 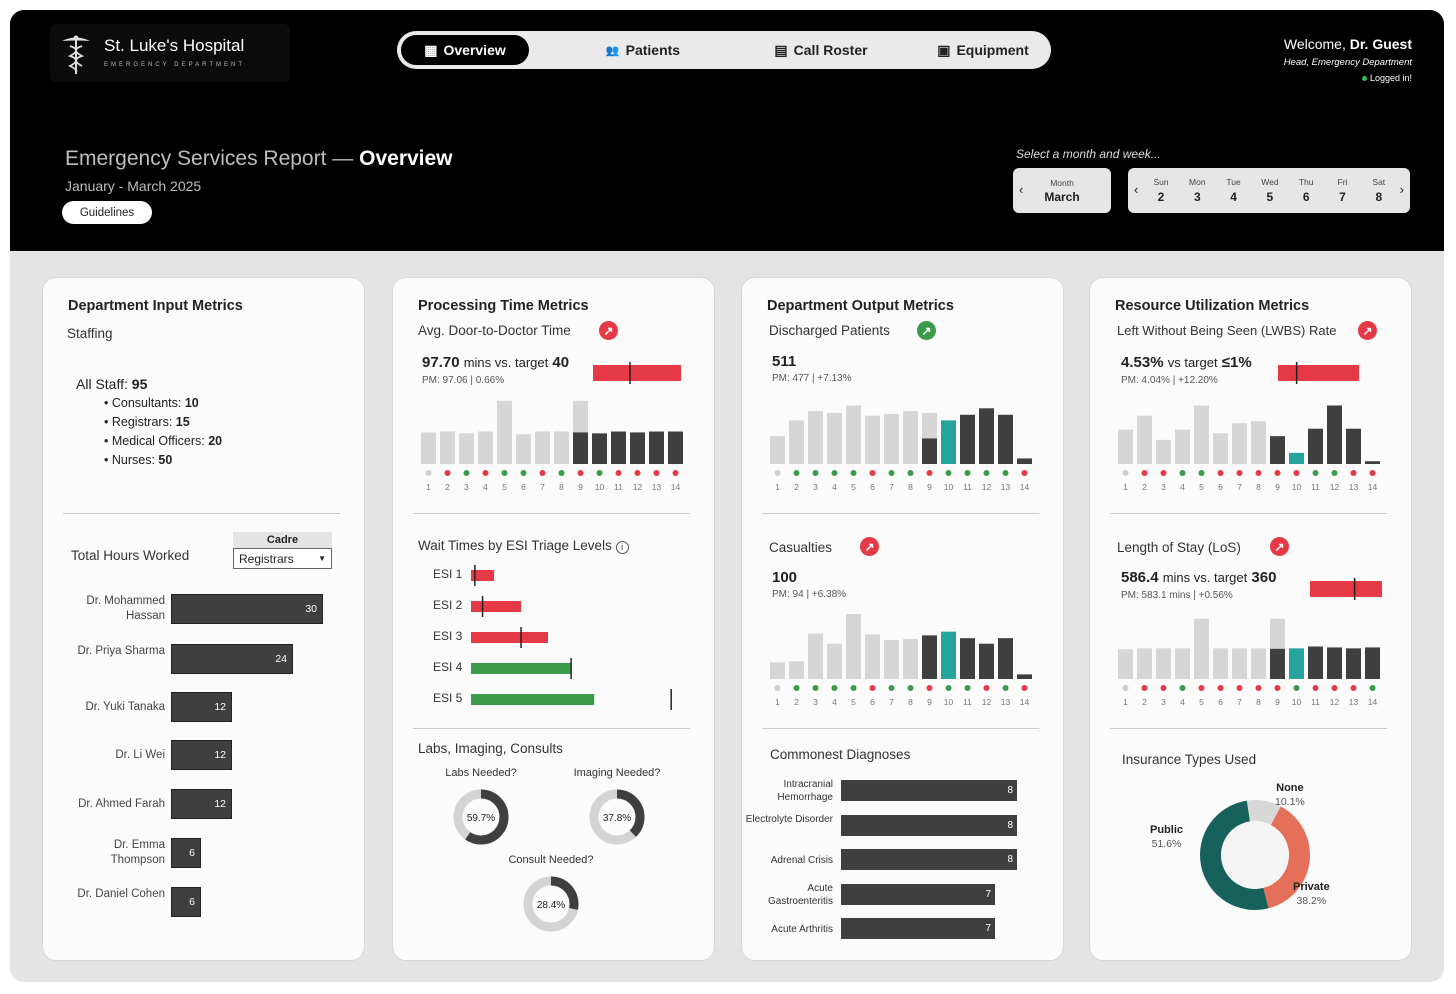 I want to click on pie-slice-private, so click(x=1286, y=857).